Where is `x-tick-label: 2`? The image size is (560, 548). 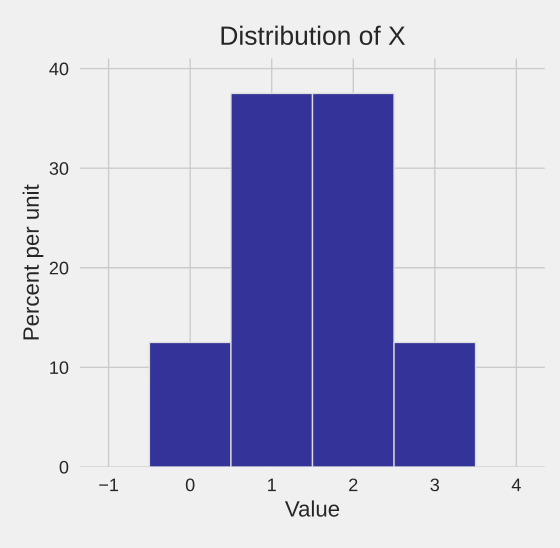
x-tick-label: 2 is located at coordinates (353, 485).